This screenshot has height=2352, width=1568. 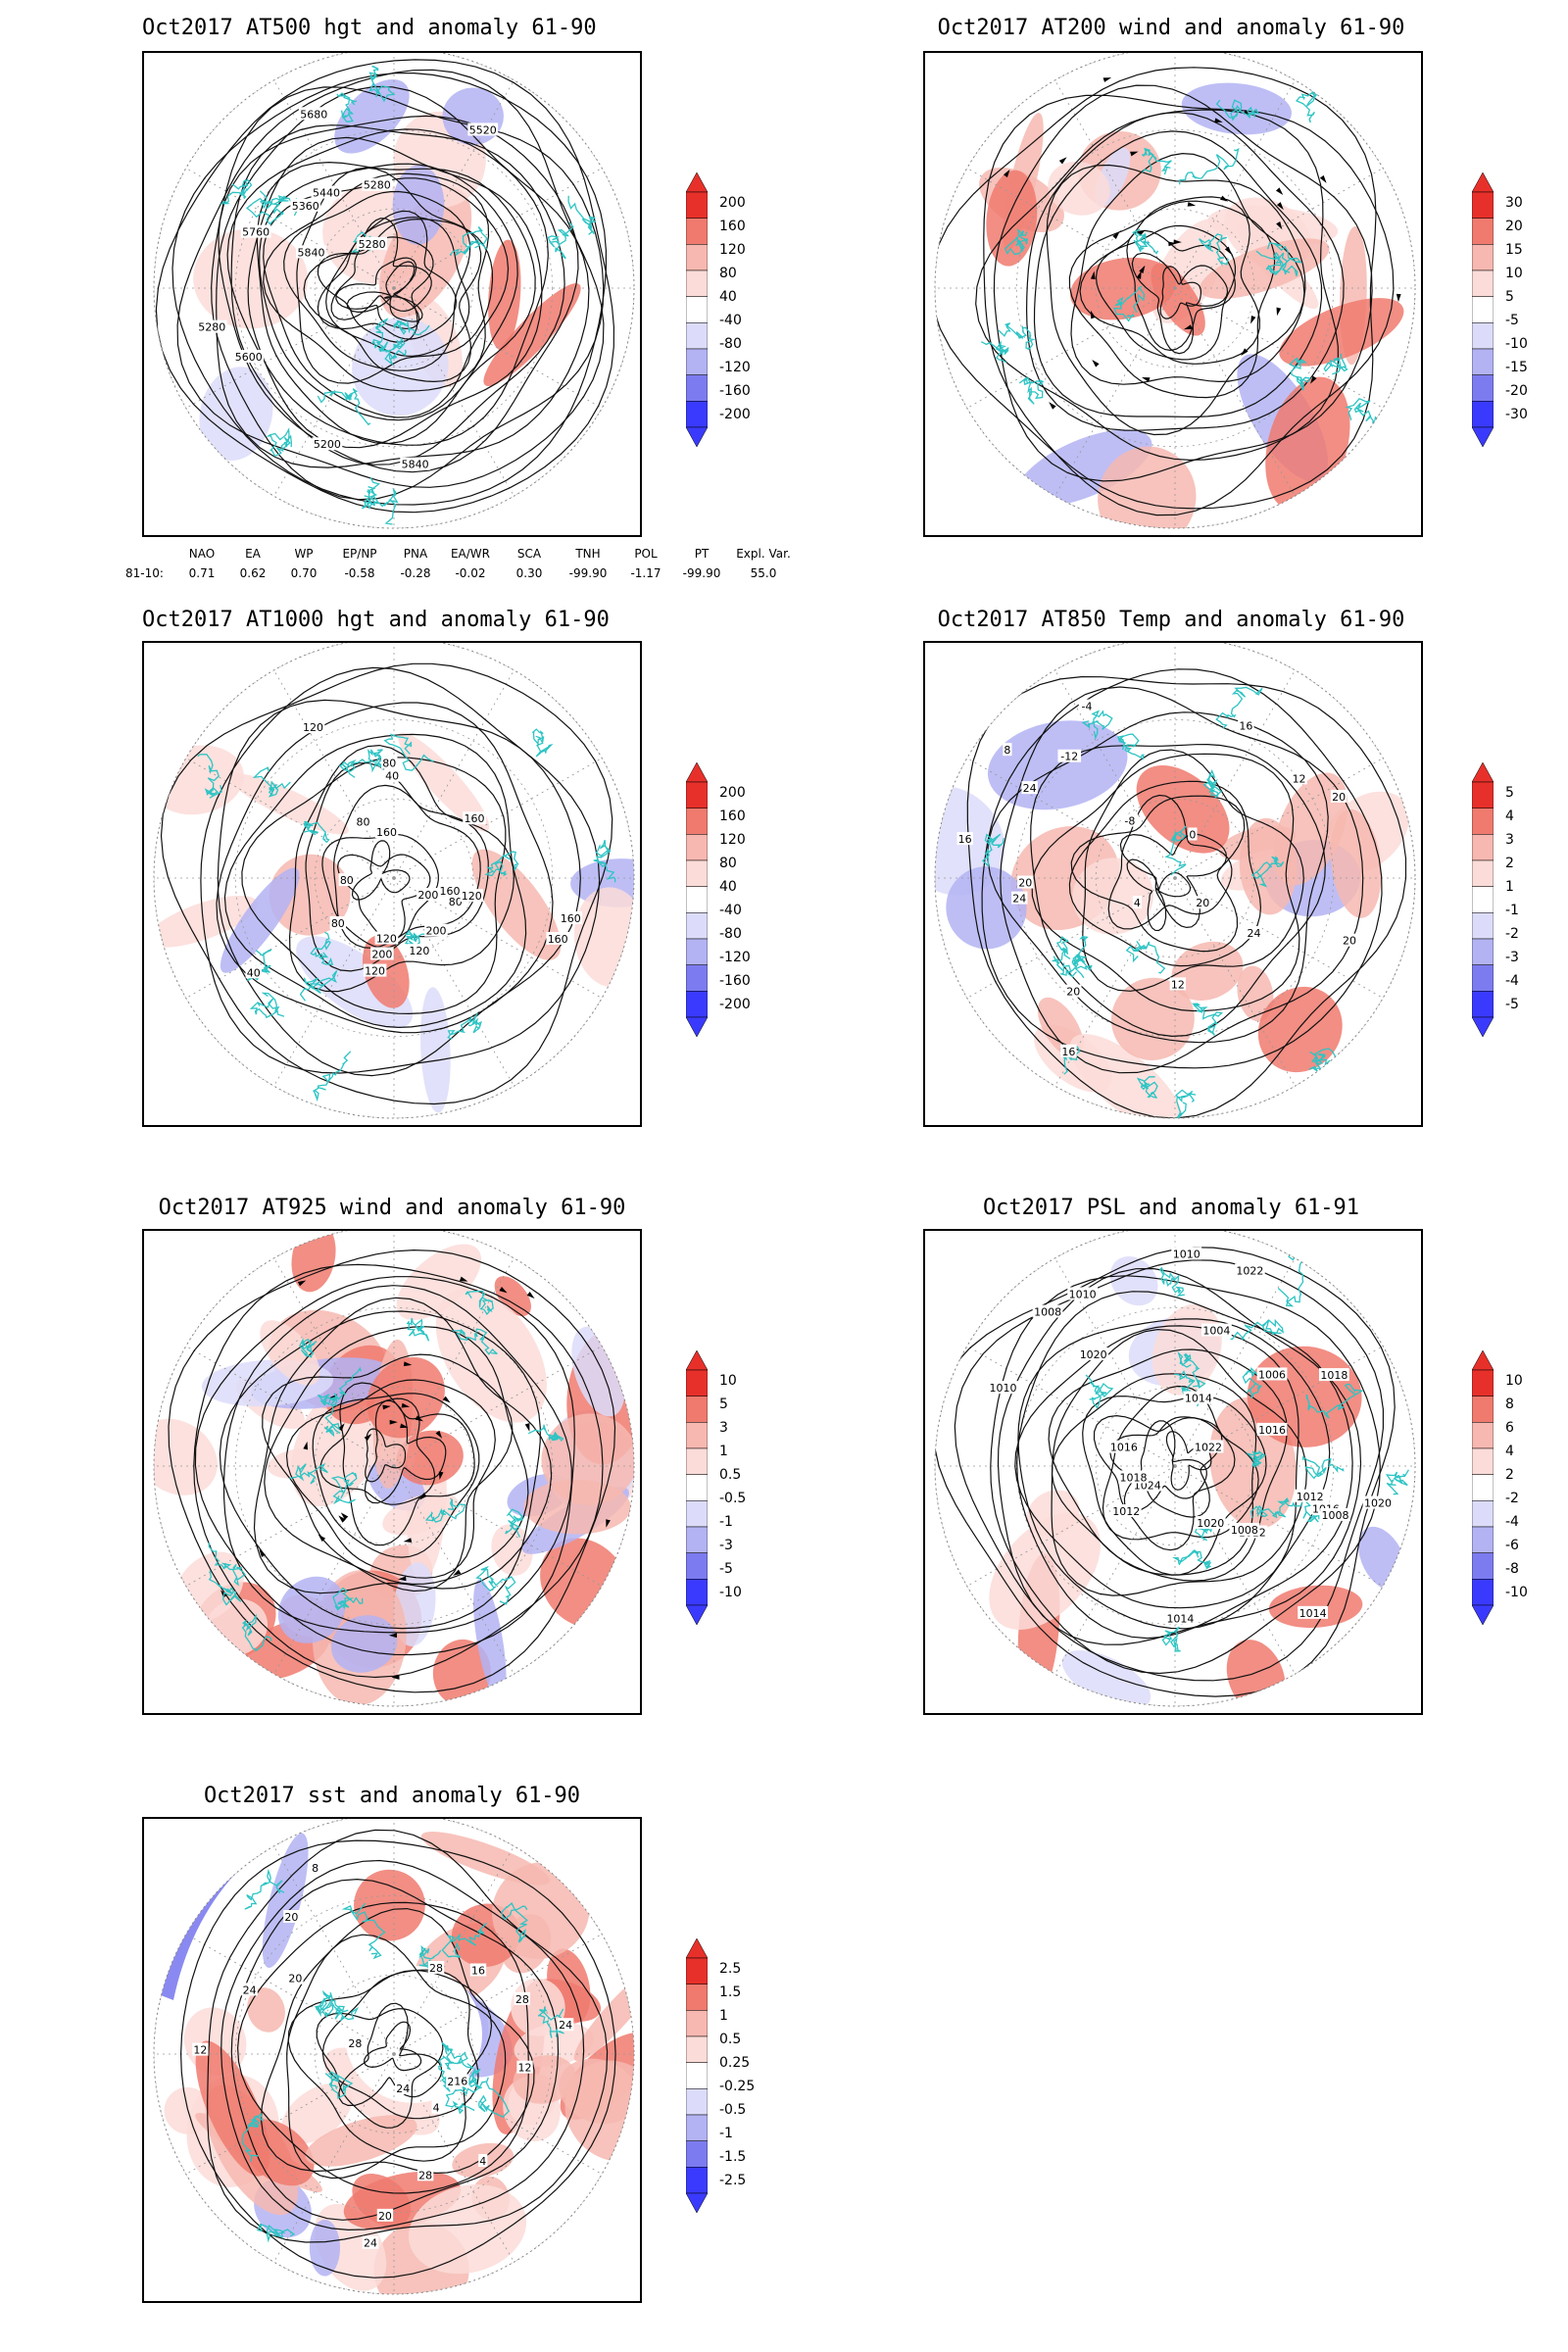 What do you see at coordinates (1516, 344) in the screenshot?
I see `colorbar-label: -10` at bounding box center [1516, 344].